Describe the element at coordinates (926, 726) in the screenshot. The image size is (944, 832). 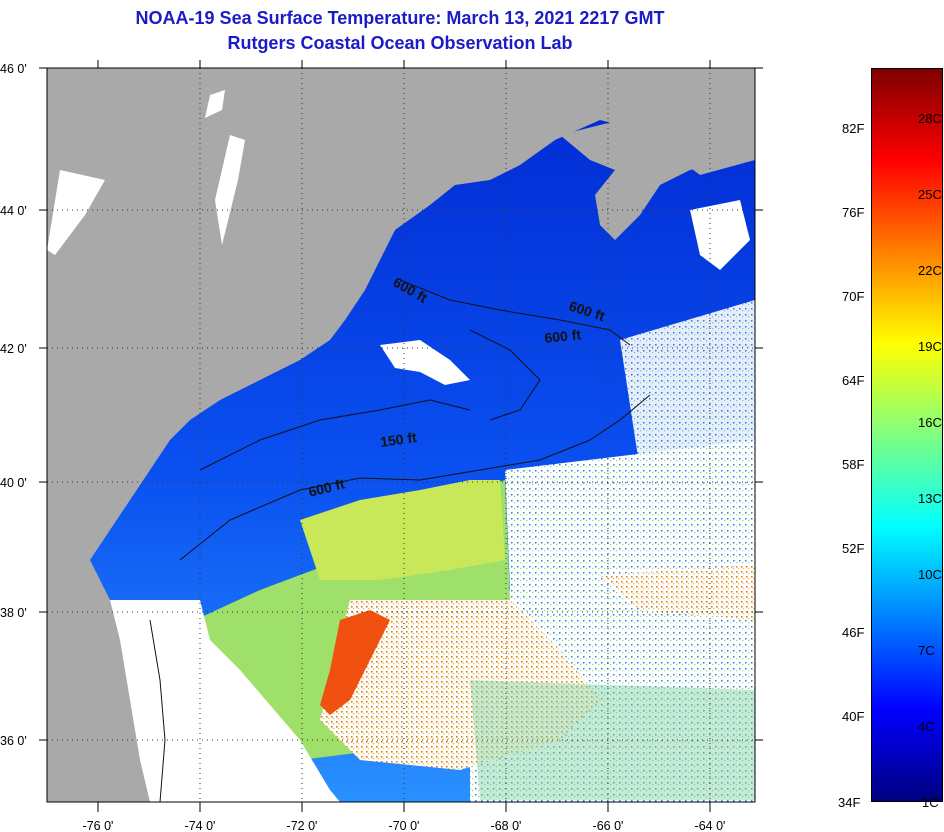
I see `cb-c-4: 4C` at that location.